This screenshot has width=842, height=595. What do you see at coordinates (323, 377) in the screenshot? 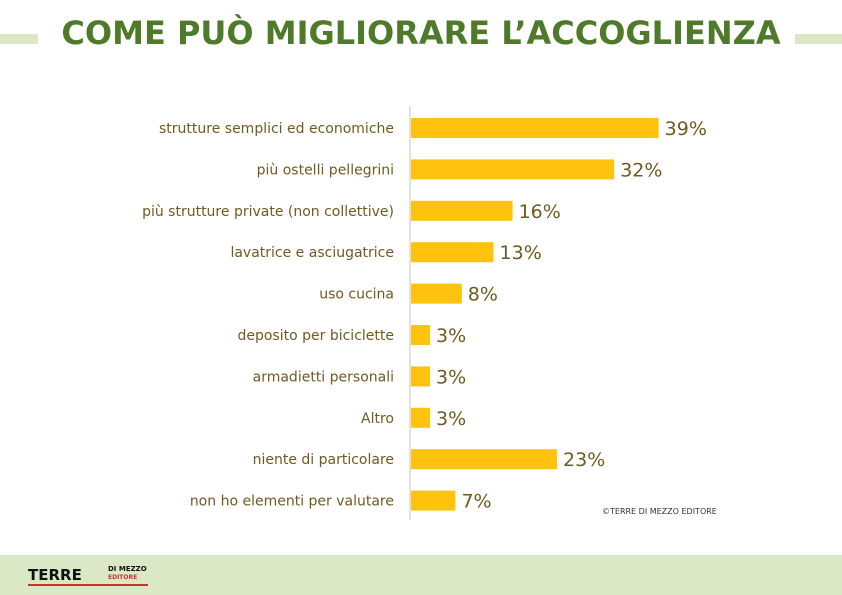
I see `category-label: armadietti personali` at bounding box center [323, 377].